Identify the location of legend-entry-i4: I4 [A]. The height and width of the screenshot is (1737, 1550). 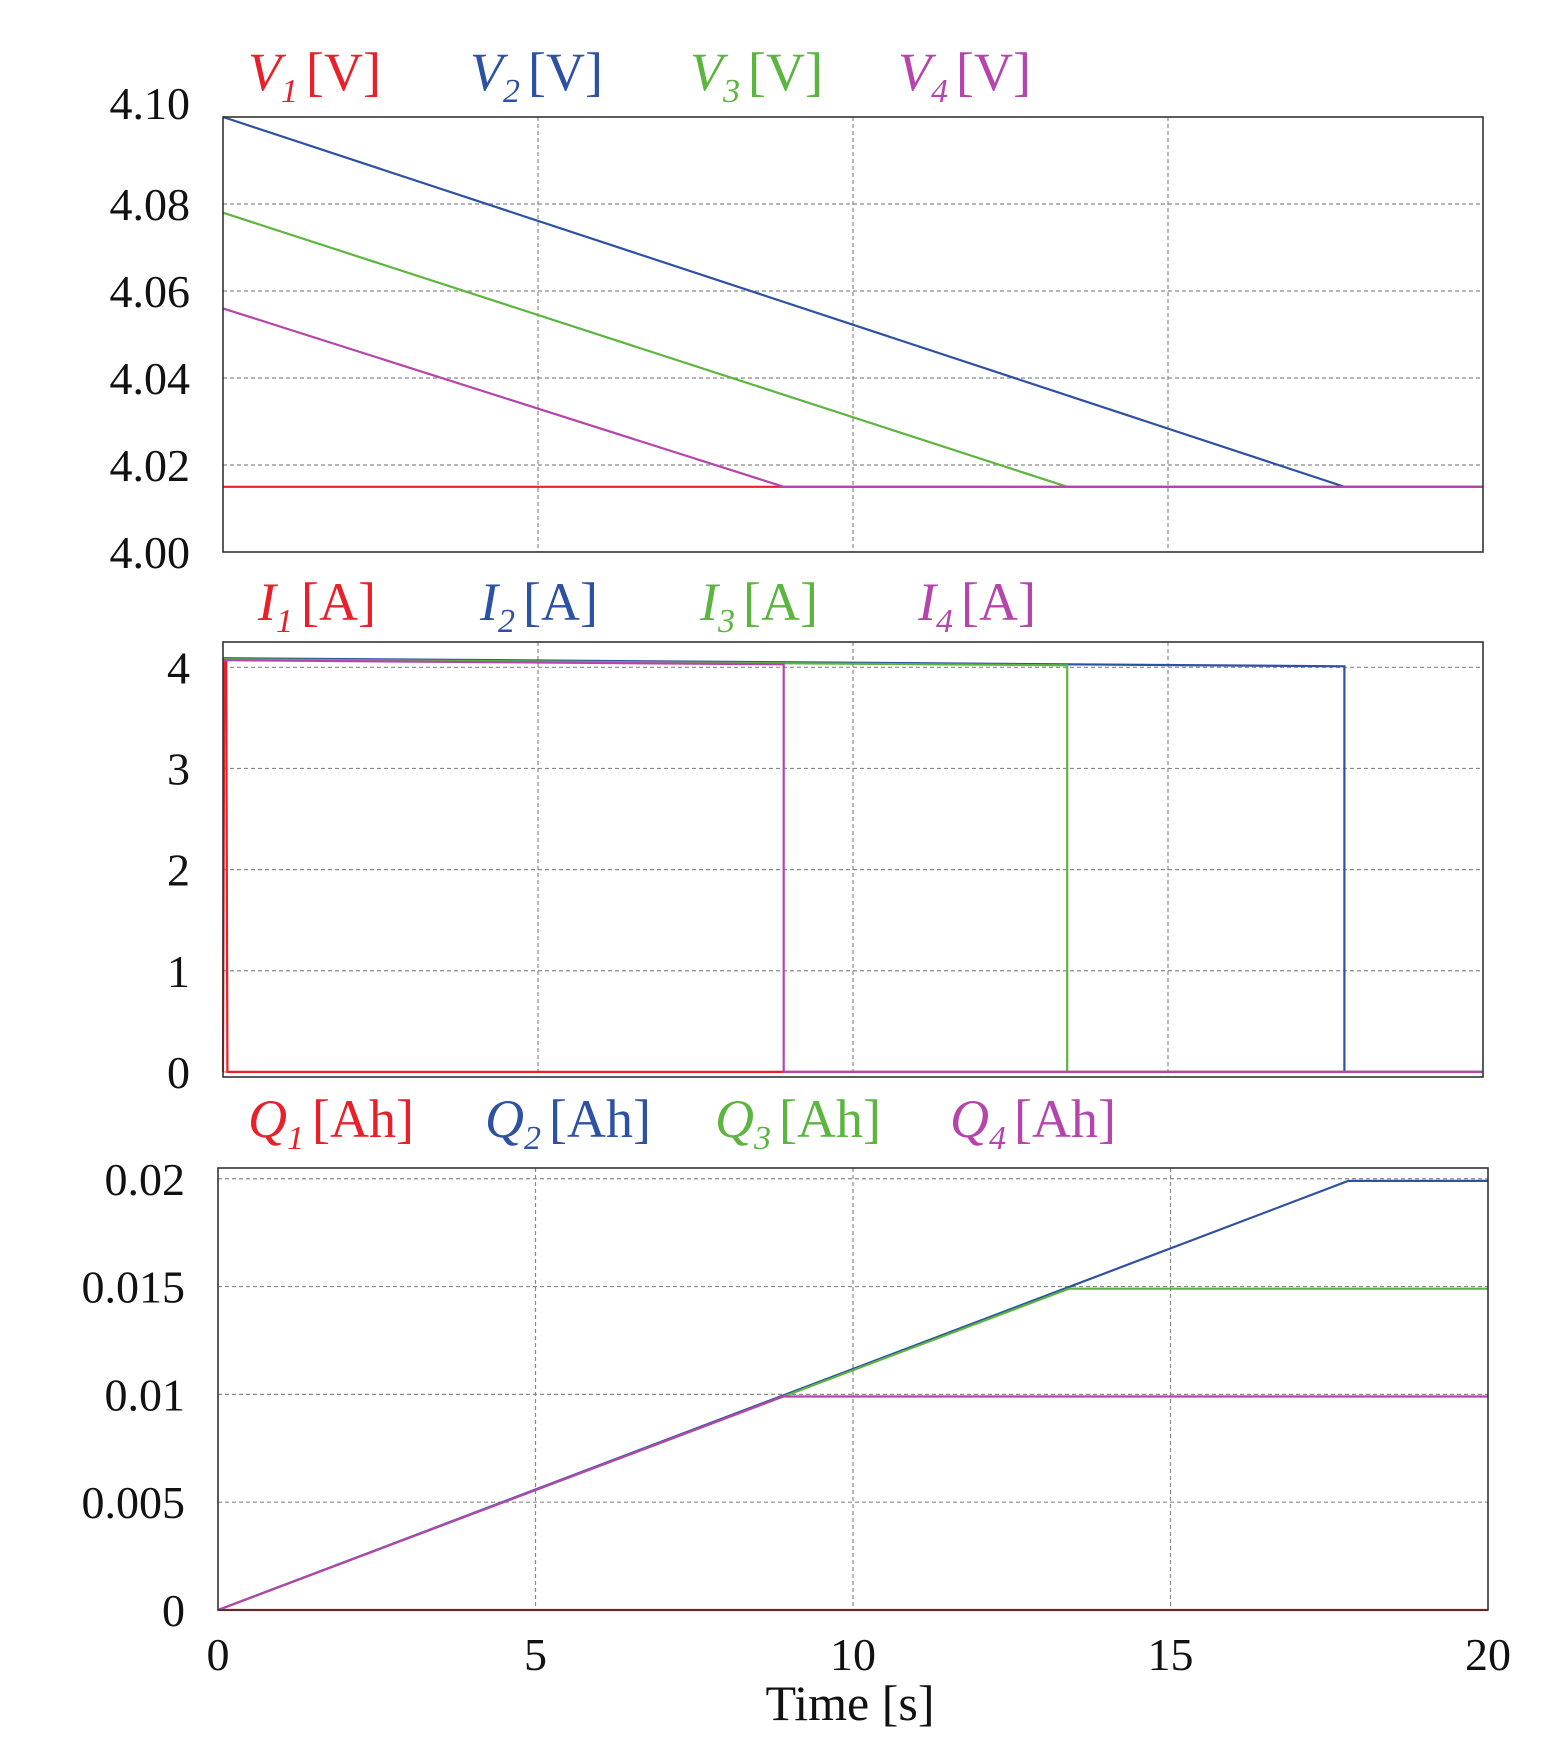
(976, 606).